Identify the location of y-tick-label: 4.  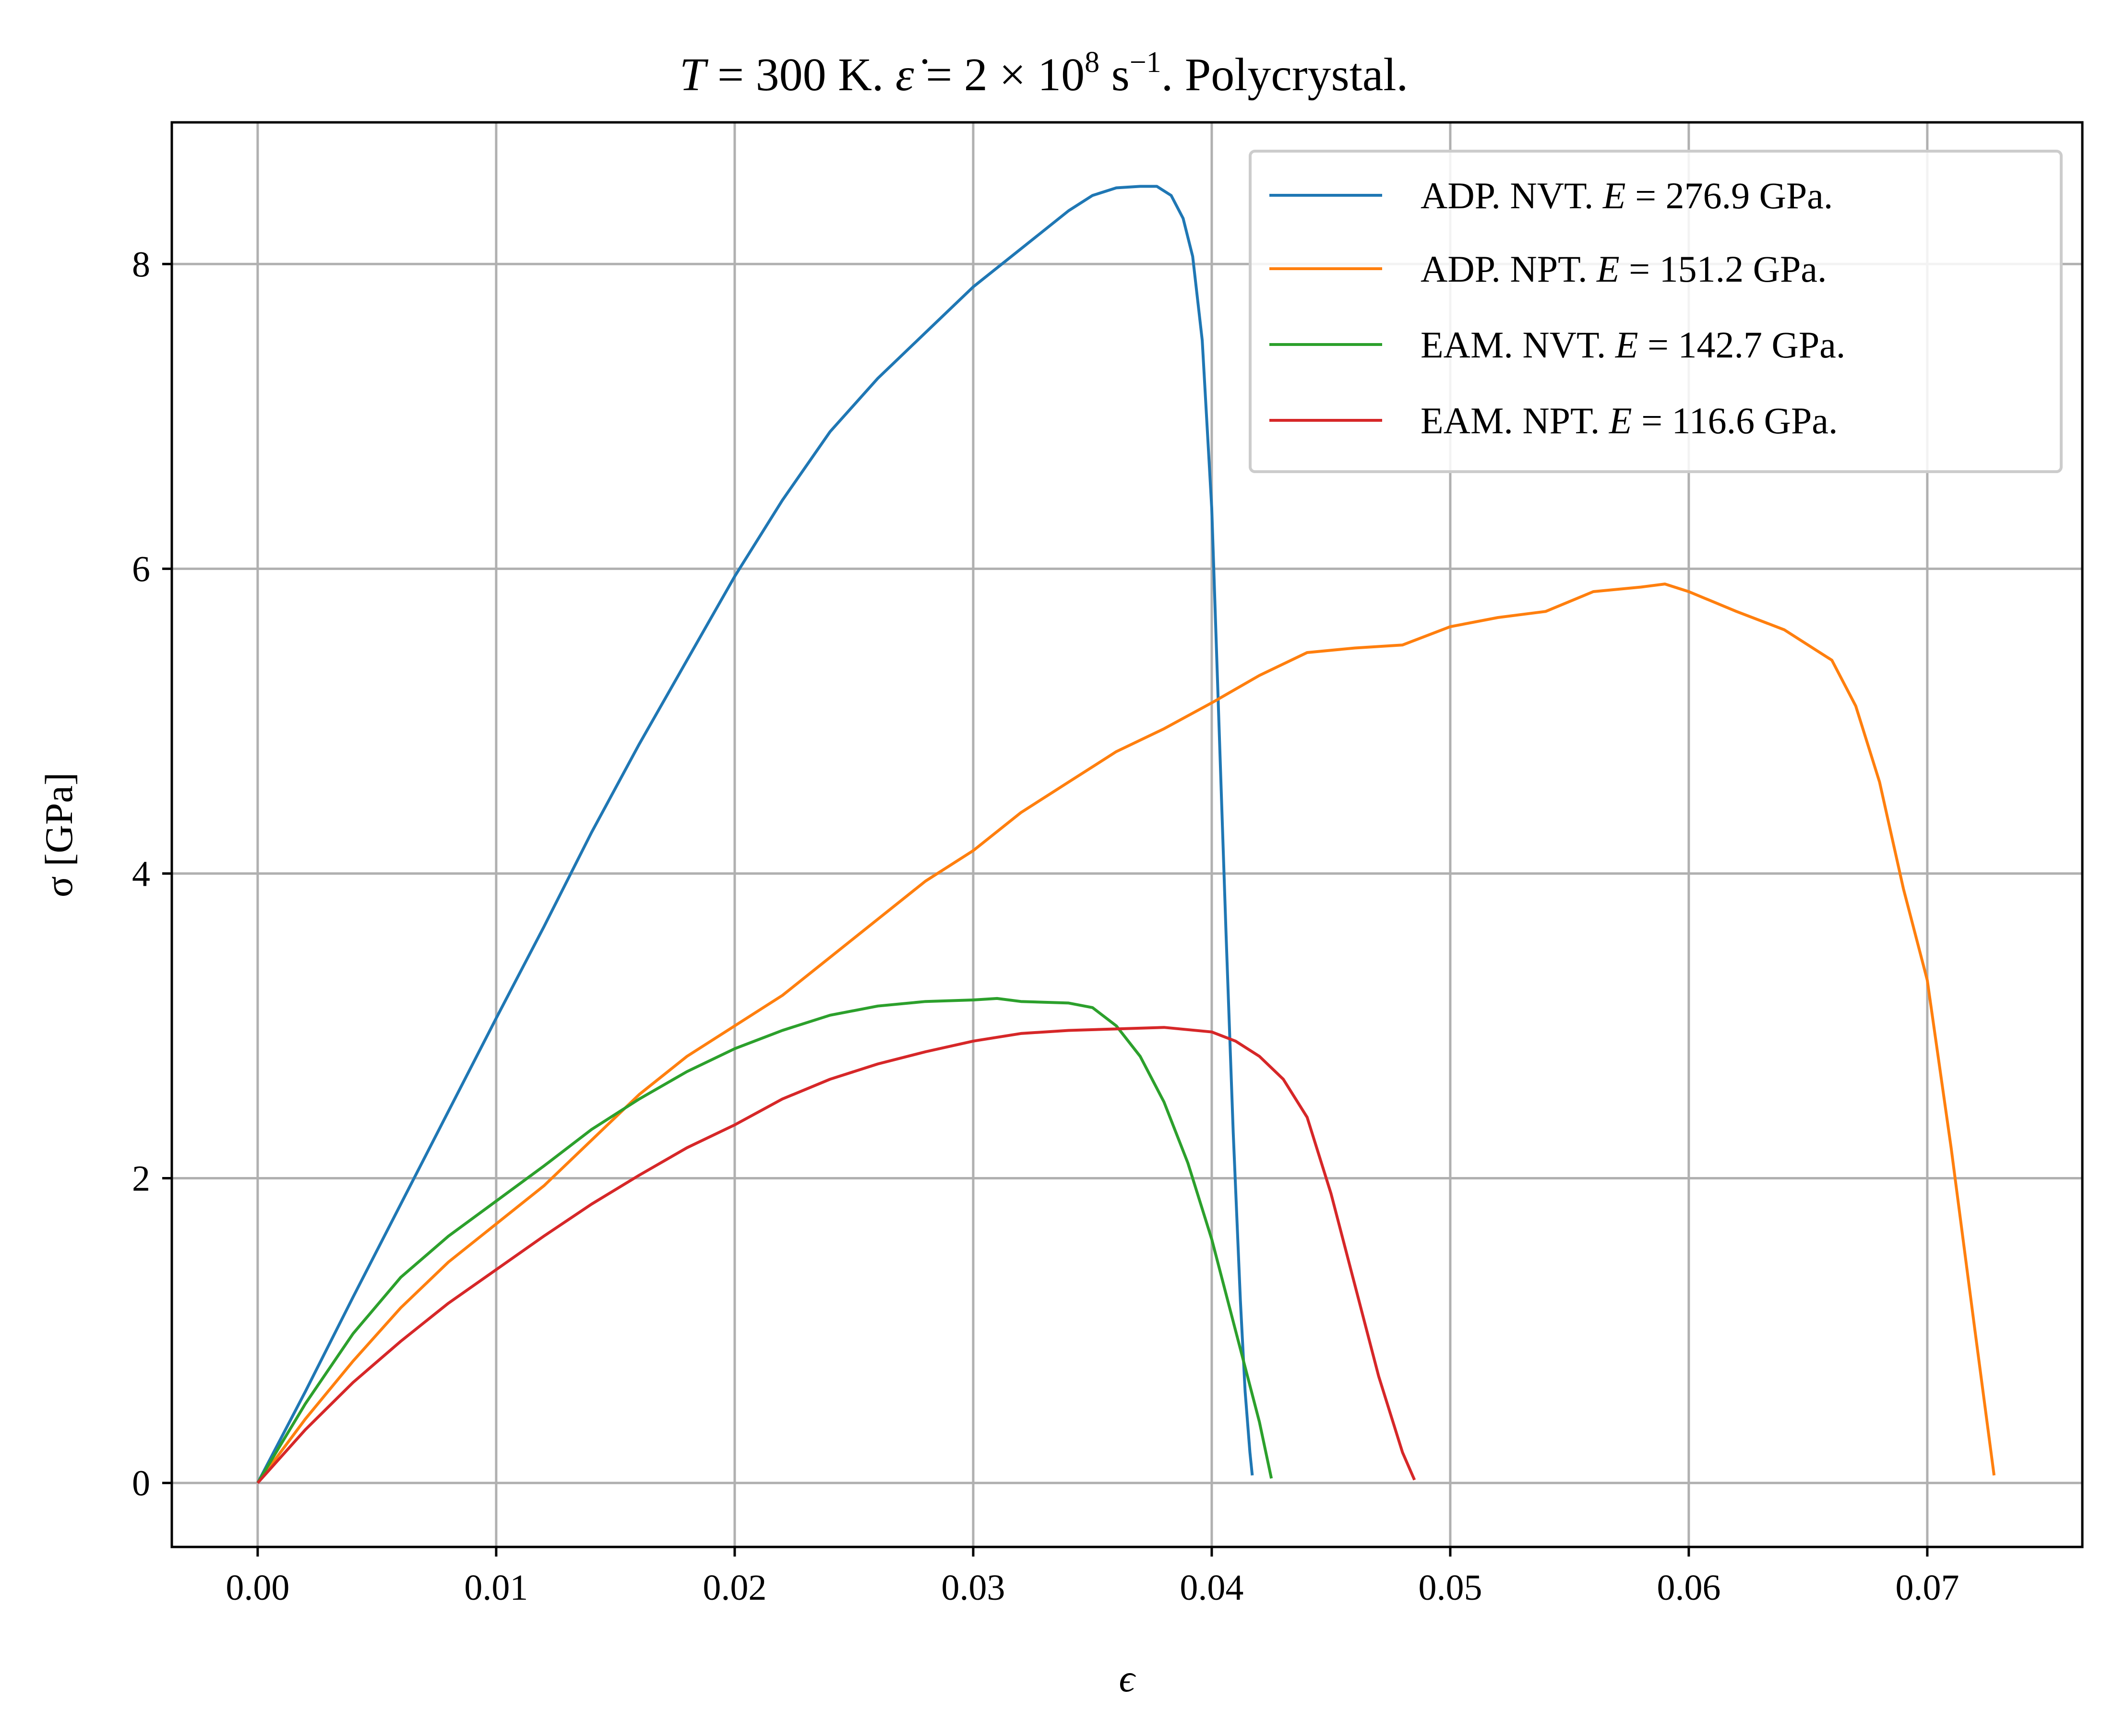
(141, 874).